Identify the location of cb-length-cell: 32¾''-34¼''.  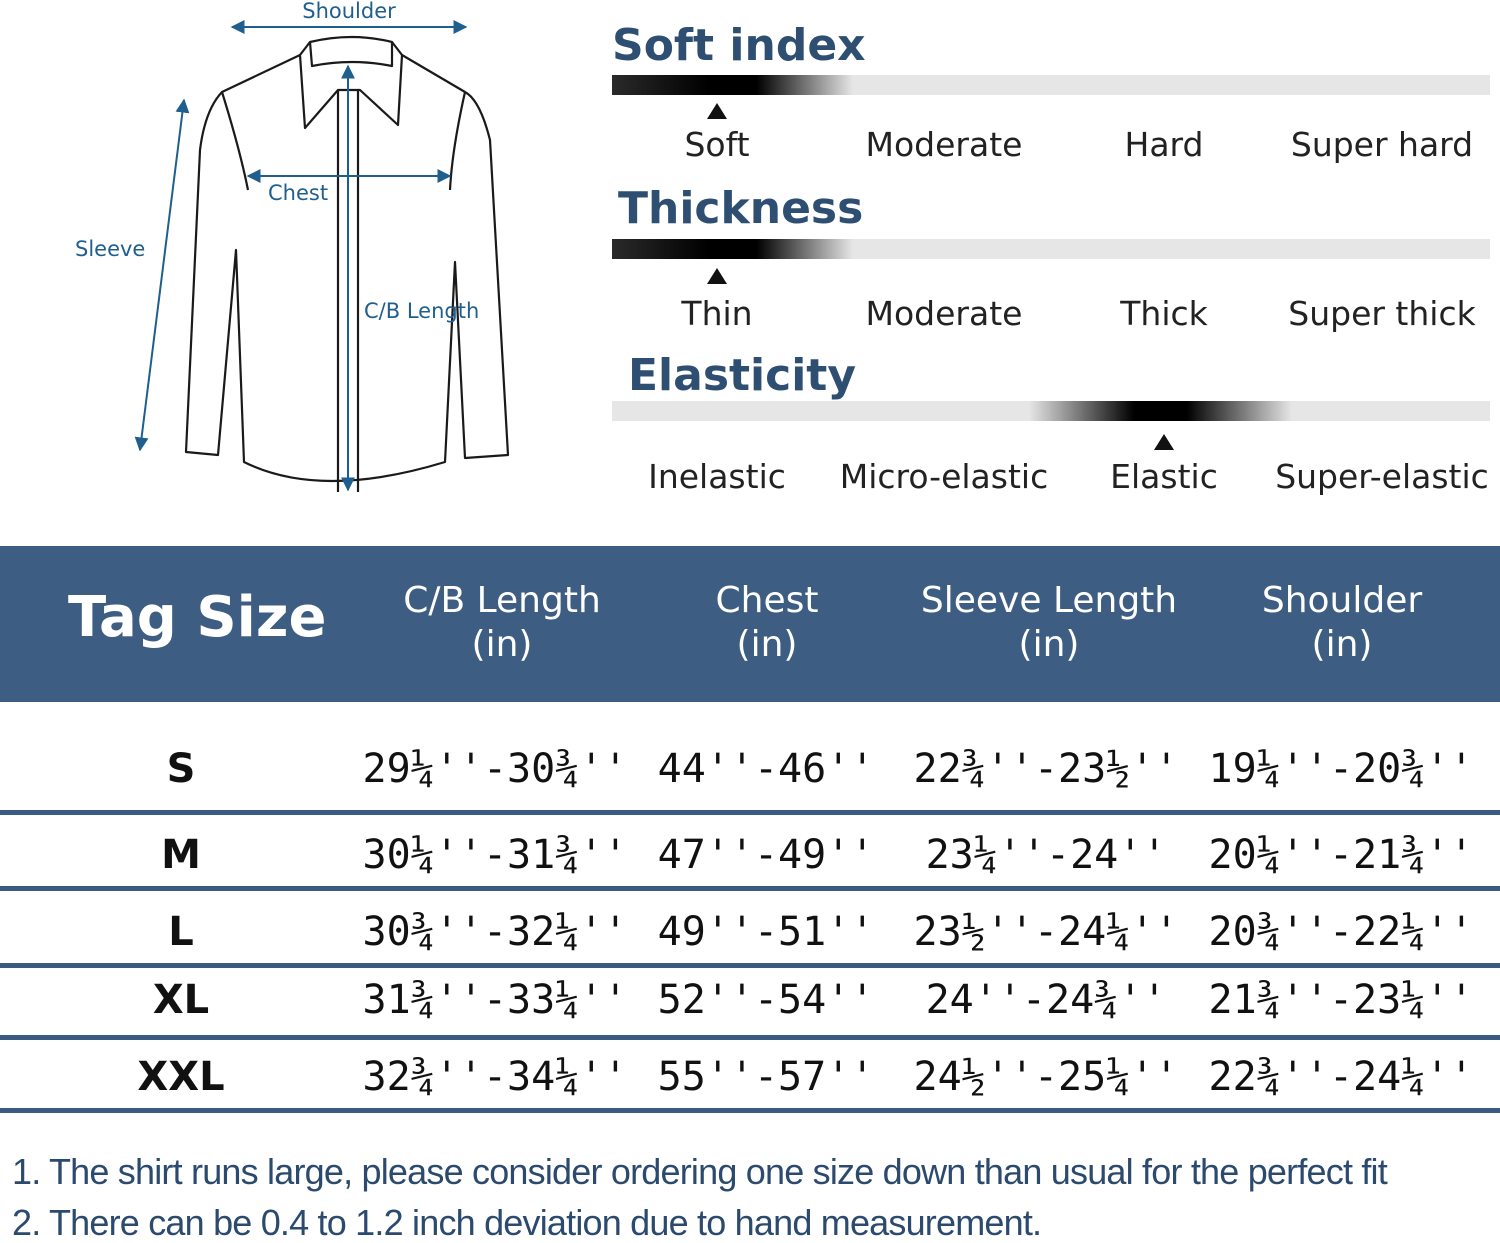
(495, 1077).